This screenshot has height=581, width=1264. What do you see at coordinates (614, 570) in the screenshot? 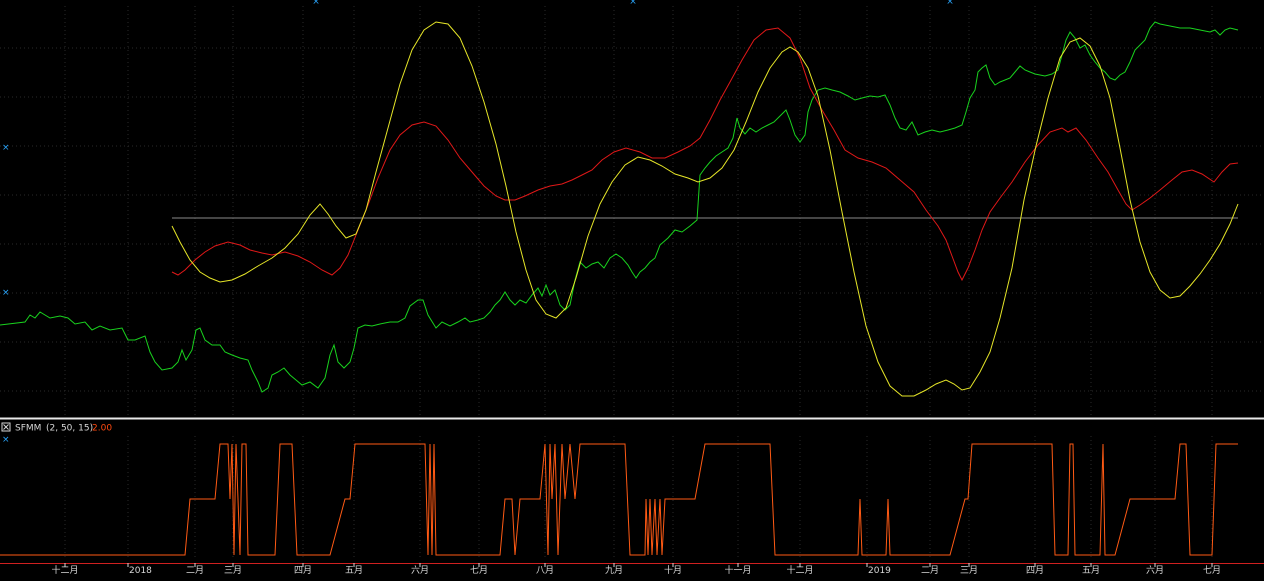
I see `x-axis-month-label: 九月` at bounding box center [614, 570].